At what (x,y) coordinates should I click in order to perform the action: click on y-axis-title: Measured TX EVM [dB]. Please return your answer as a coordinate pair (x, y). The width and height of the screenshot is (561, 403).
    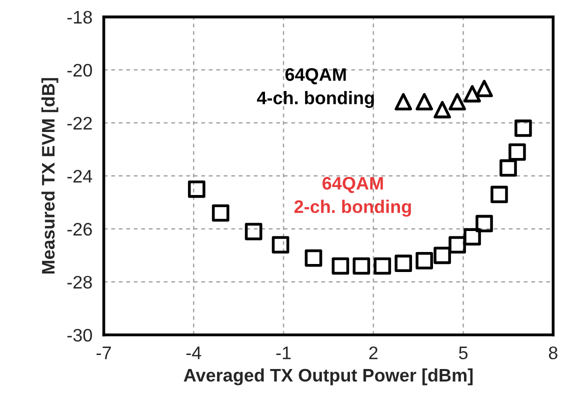
    Looking at the image, I should click on (49, 176).